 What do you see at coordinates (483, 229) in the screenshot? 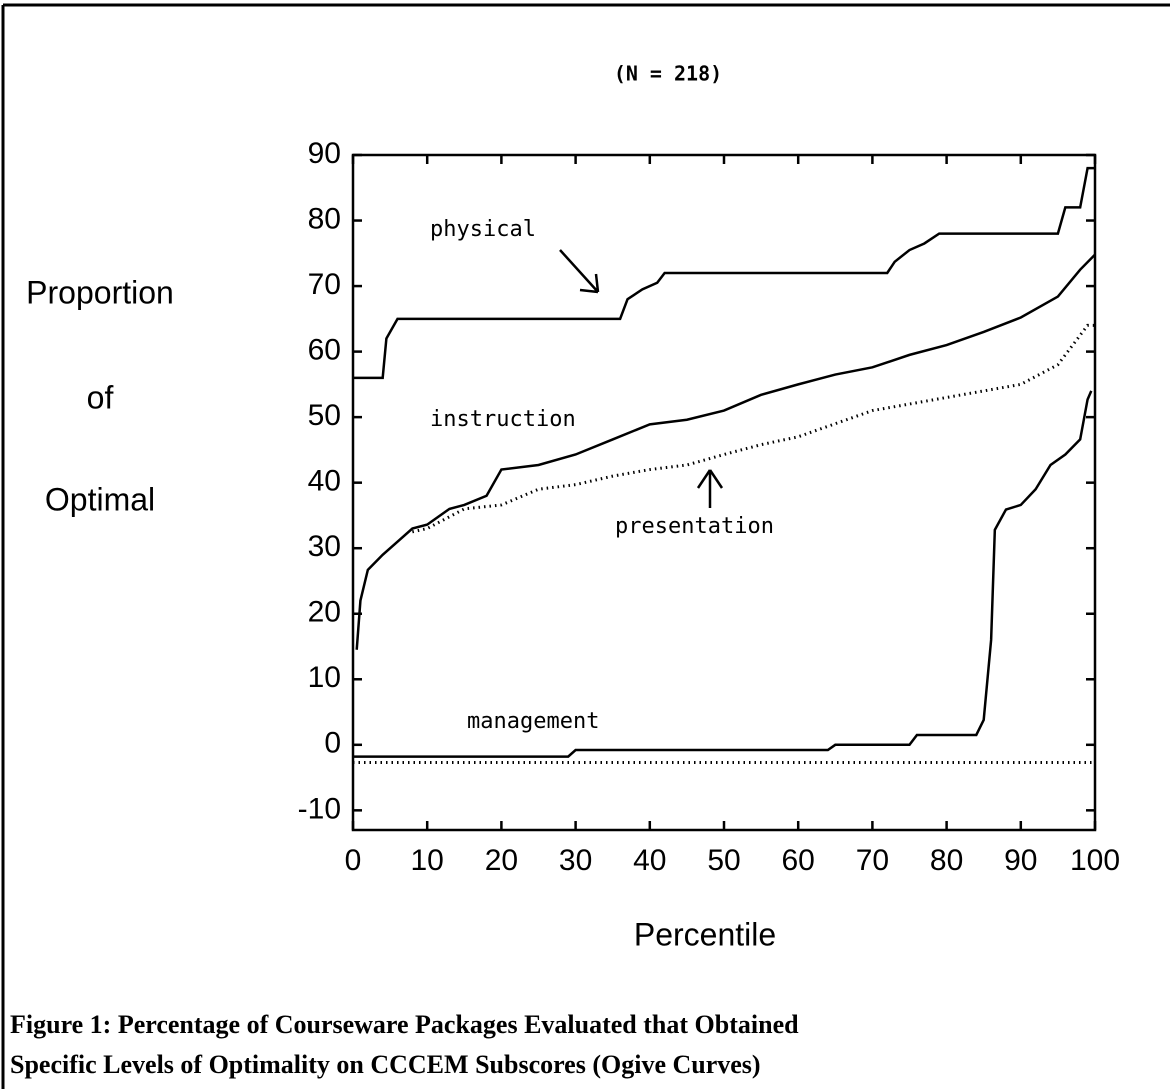
I see `series-label: physical` at bounding box center [483, 229].